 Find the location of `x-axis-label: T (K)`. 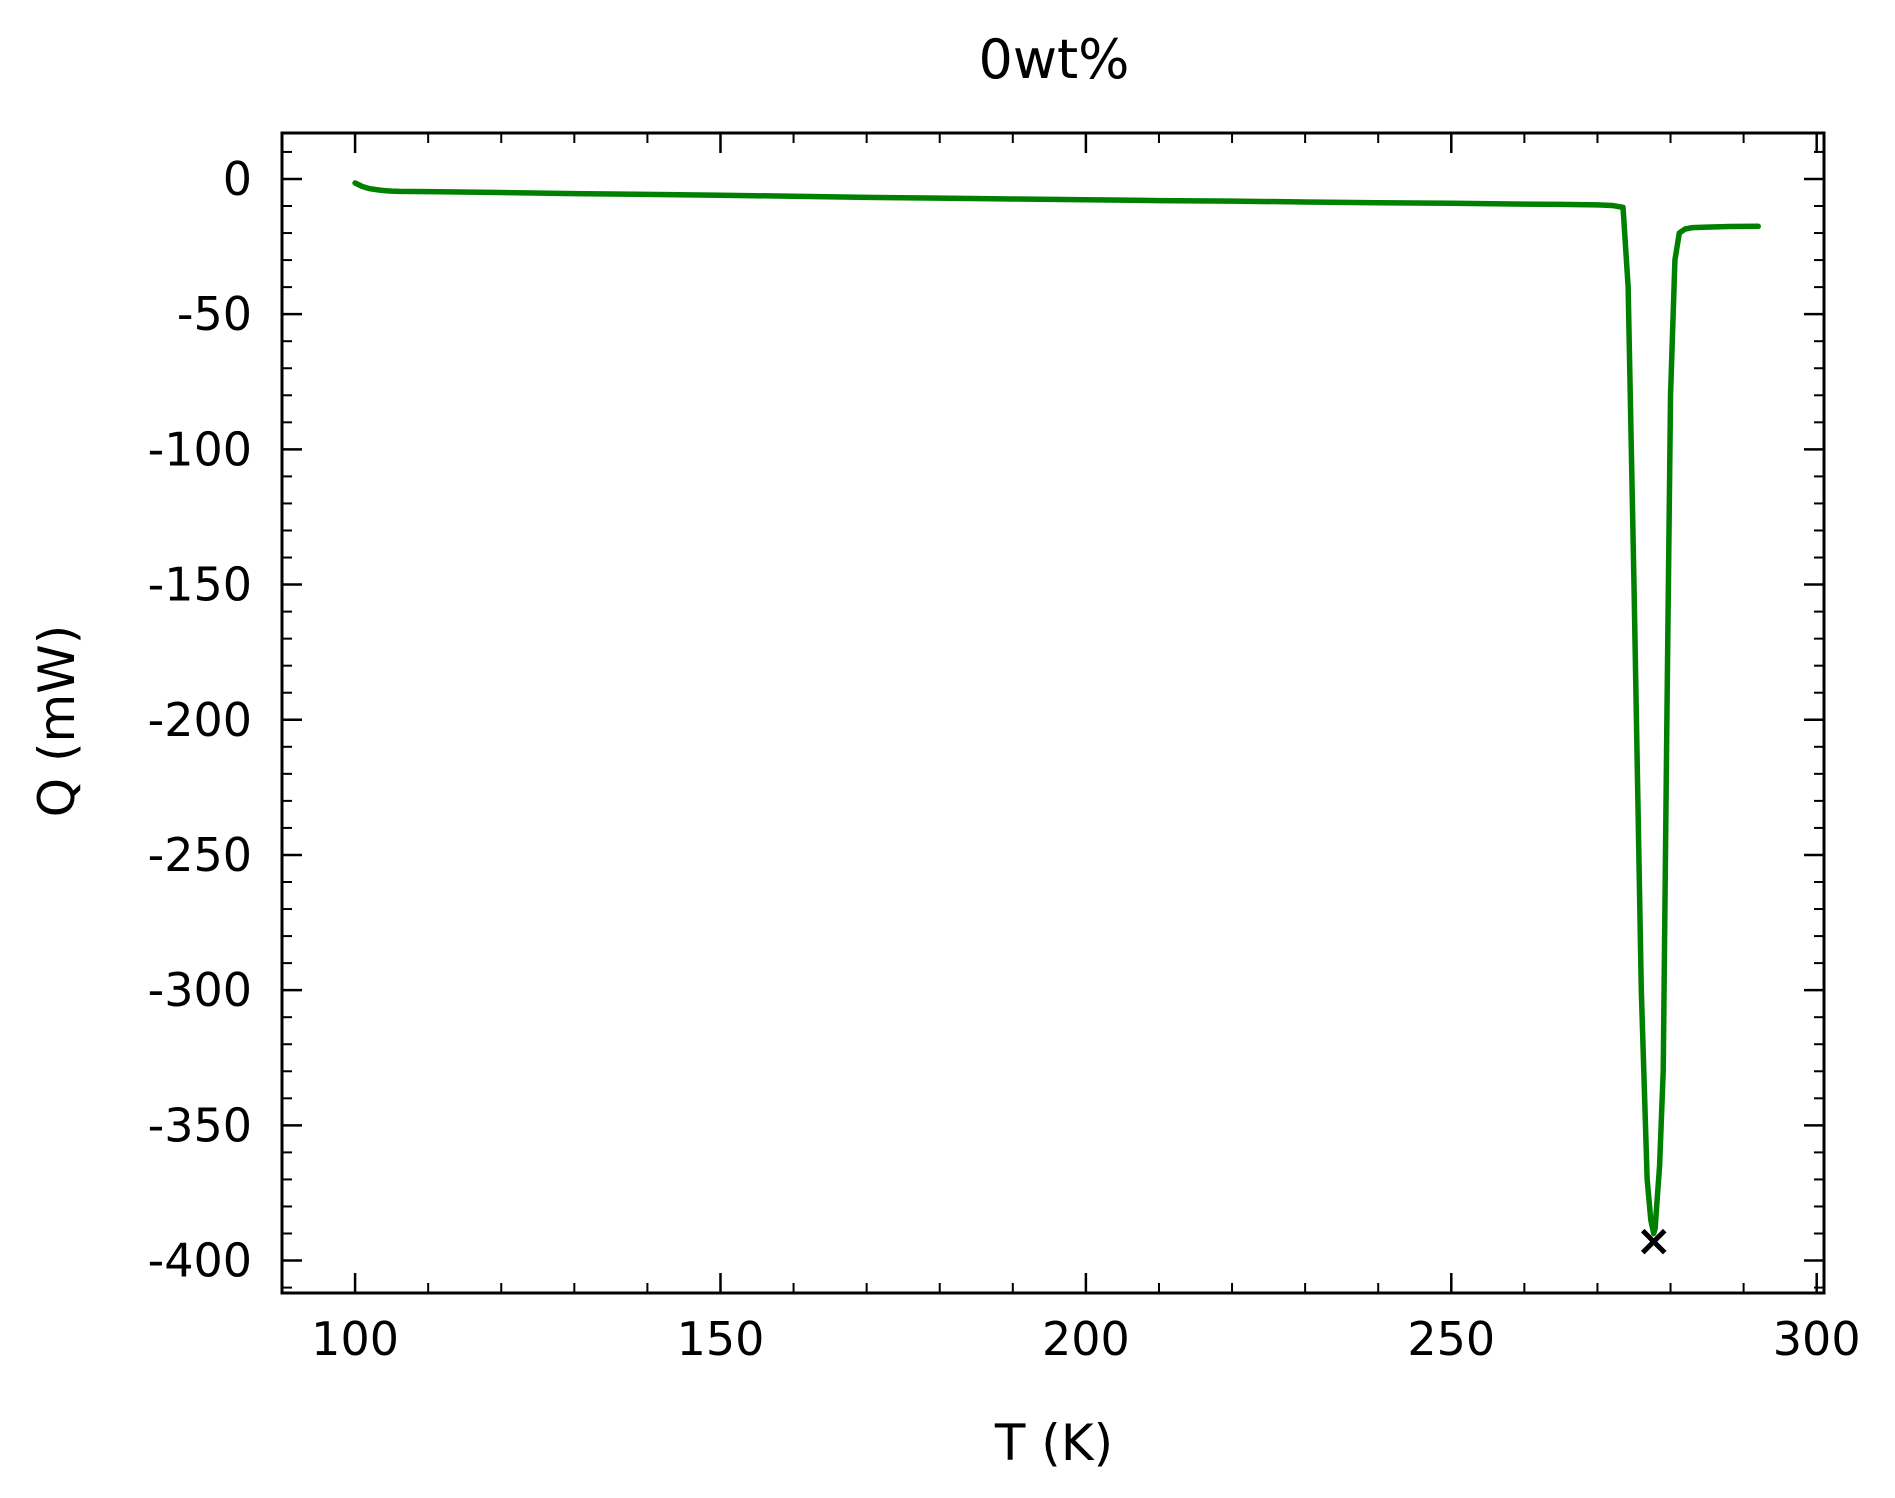

x-axis-label: T (K) is located at coordinates (1053, 1443).